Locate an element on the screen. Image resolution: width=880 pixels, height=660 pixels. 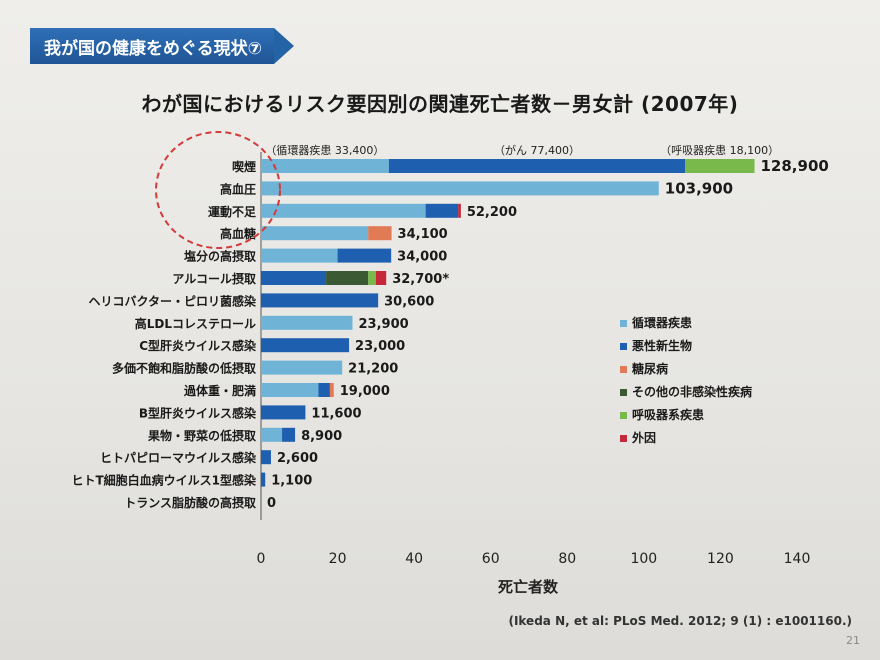
legend-label: 呼吸器系疾患 is located at coordinates (668, 414).